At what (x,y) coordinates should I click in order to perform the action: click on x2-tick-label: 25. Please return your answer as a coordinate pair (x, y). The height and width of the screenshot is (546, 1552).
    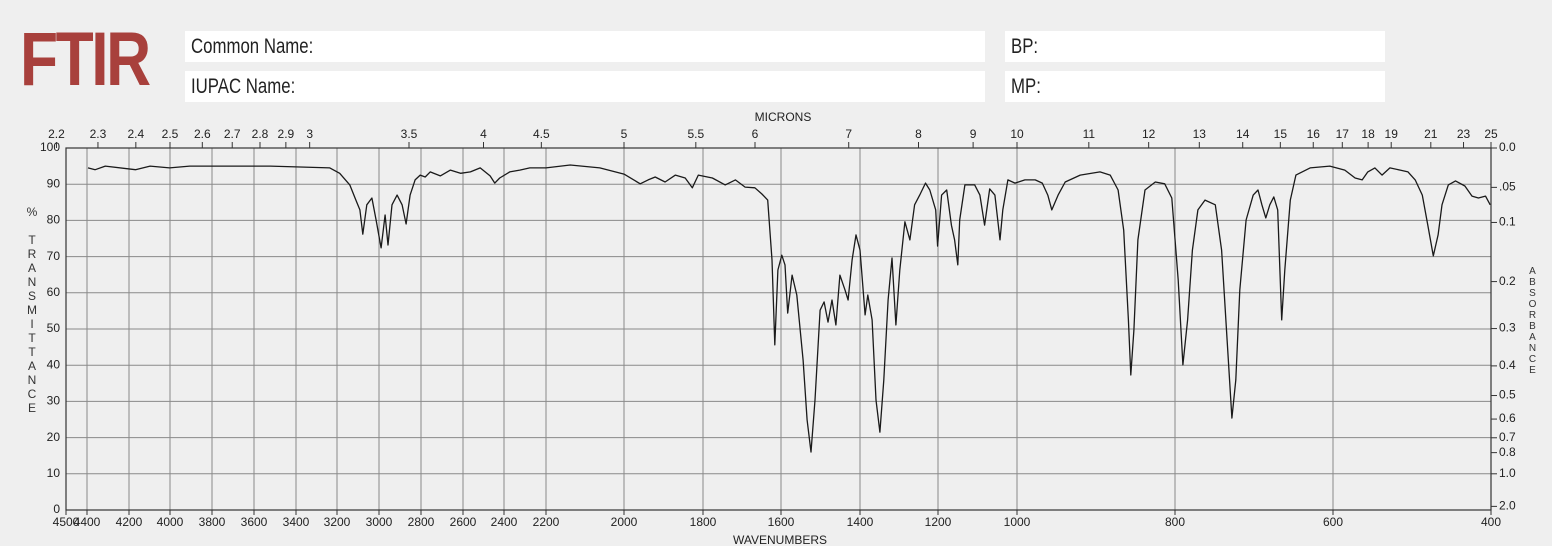
    Looking at the image, I should click on (1491, 134).